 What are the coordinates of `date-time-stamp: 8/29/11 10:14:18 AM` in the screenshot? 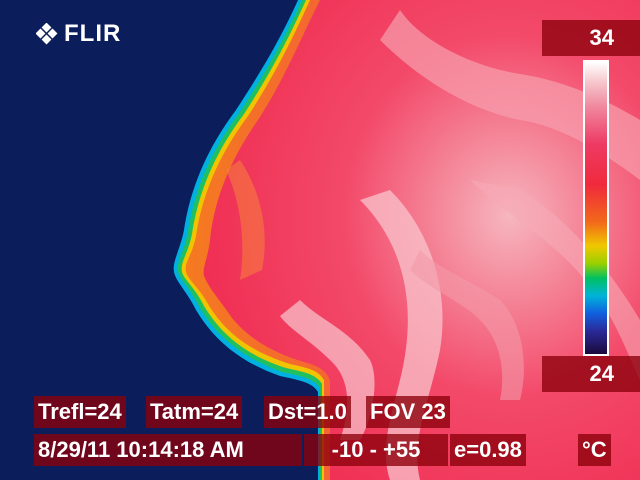 It's located at (168, 450).